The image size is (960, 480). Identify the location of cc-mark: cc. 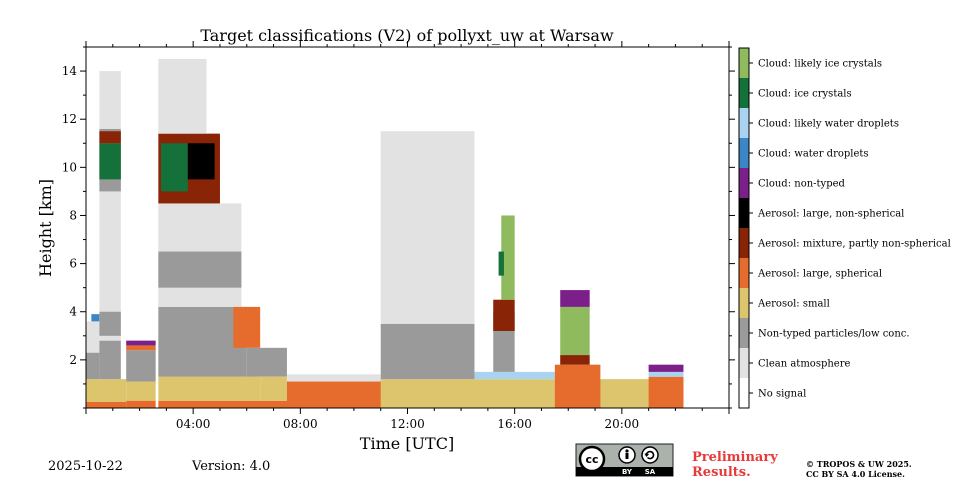
(591, 459).